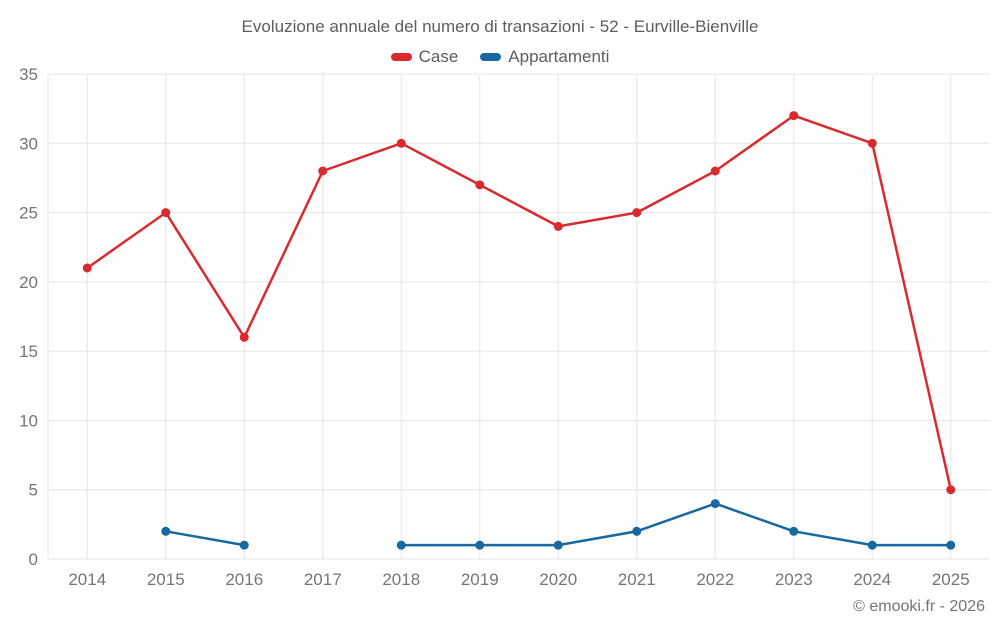 The width and height of the screenshot is (1000, 625). Describe the element at coordinates (323, 171) in the screenshot. I see `case-data-point-2017` at that location.